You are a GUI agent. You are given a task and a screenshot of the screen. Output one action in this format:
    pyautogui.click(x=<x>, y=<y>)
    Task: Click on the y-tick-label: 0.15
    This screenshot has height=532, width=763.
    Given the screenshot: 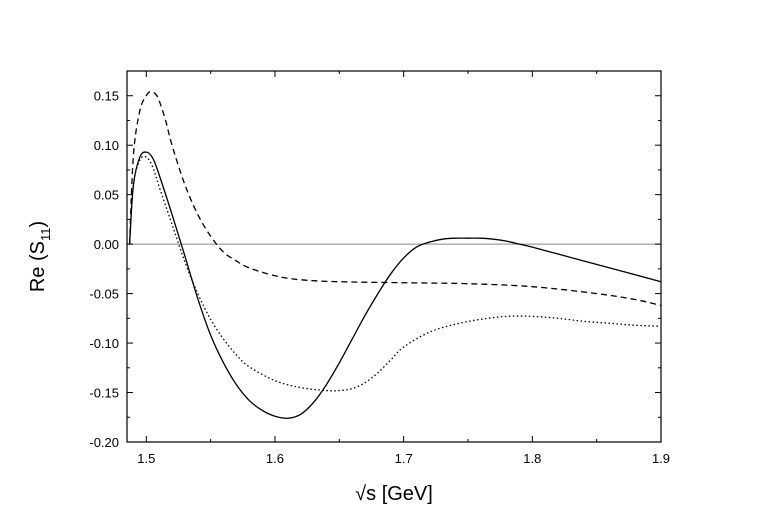 What is the action you would take?
    pyautogui.click(x=106, y=96)
    